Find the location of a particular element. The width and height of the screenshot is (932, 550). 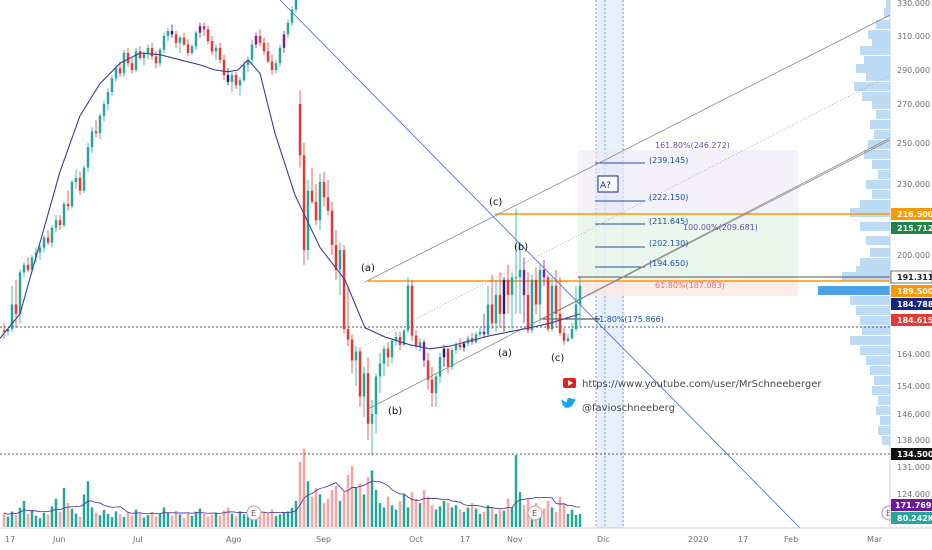

badge-216: 216.500 is located at coordinates (914, 214).